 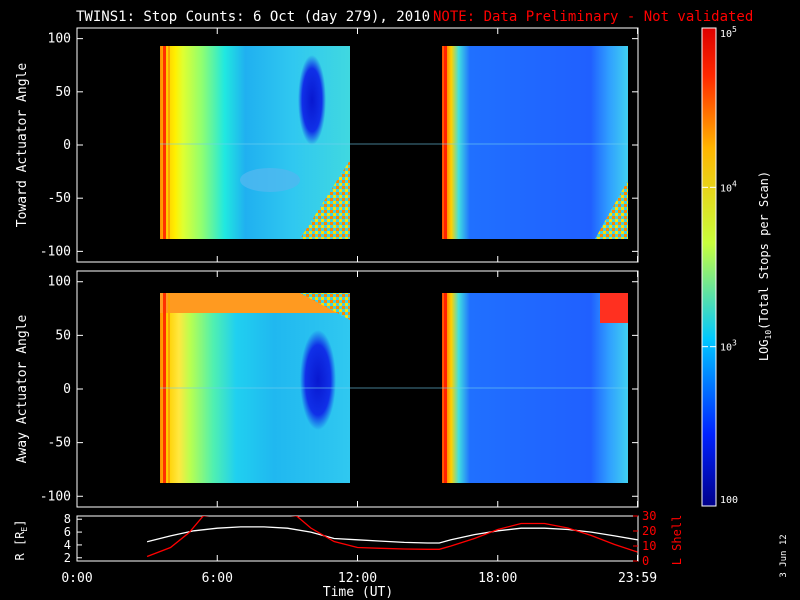 I want to click on x-tick-label-0: 0:00, so click(x=76, y=578).